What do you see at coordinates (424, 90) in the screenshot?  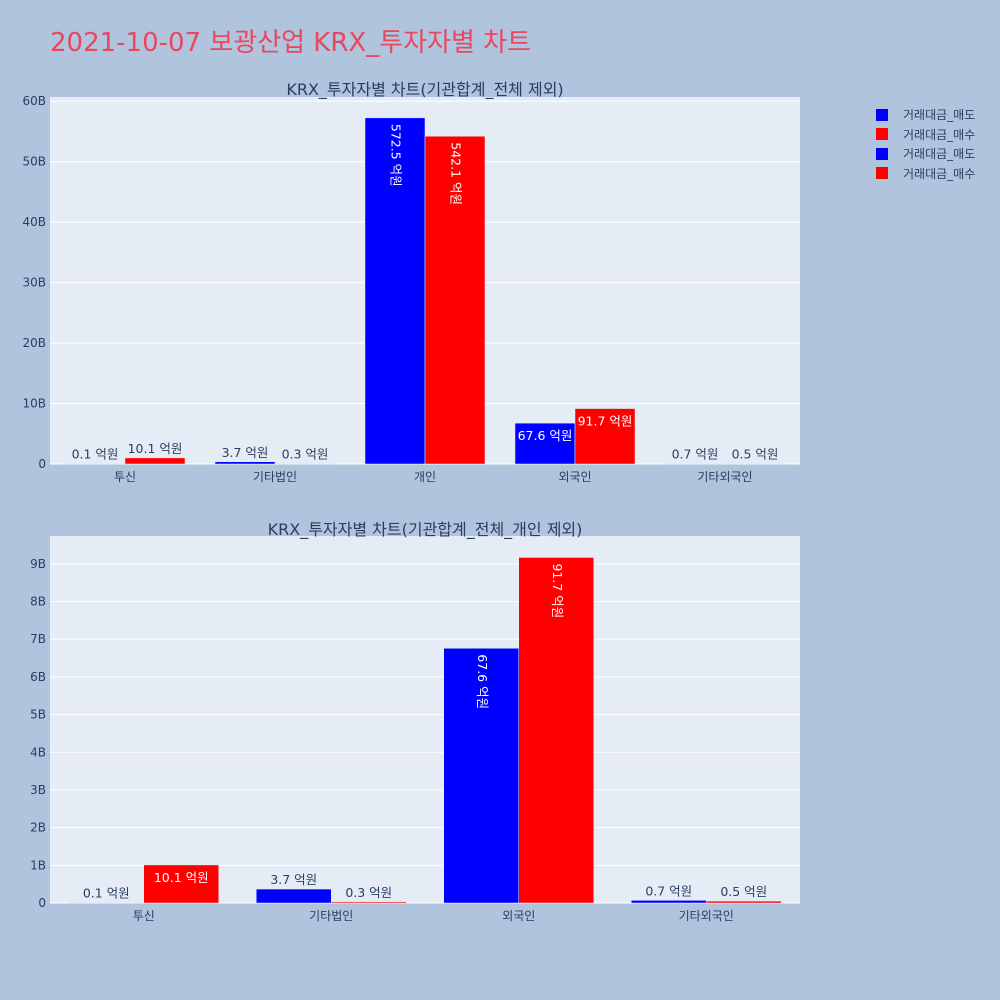 I see `chart-title: KRX_투자자별 차트(기관합계_전체 제외)` at bounding box center [424, 90].